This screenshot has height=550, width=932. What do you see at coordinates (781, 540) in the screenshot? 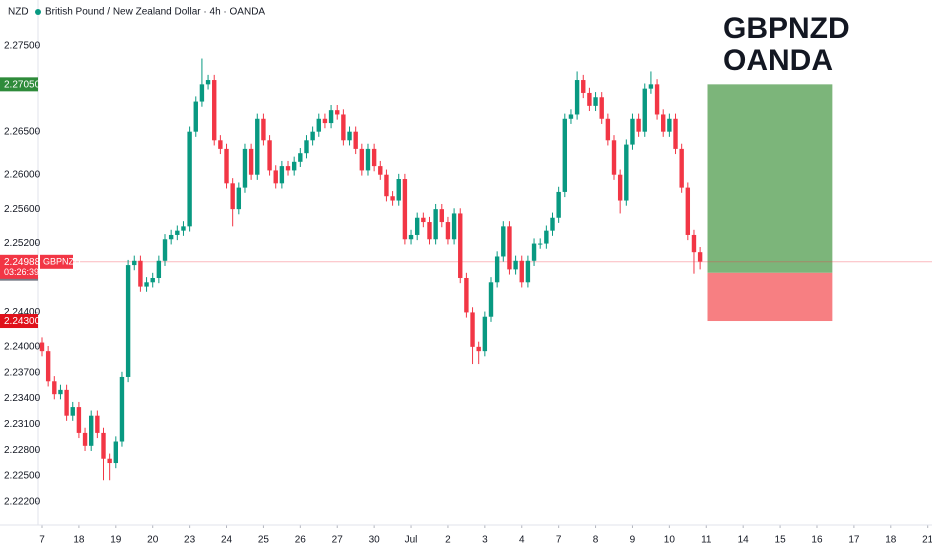
I see `x-tick-label: 15` at bounding box center [781, 540].